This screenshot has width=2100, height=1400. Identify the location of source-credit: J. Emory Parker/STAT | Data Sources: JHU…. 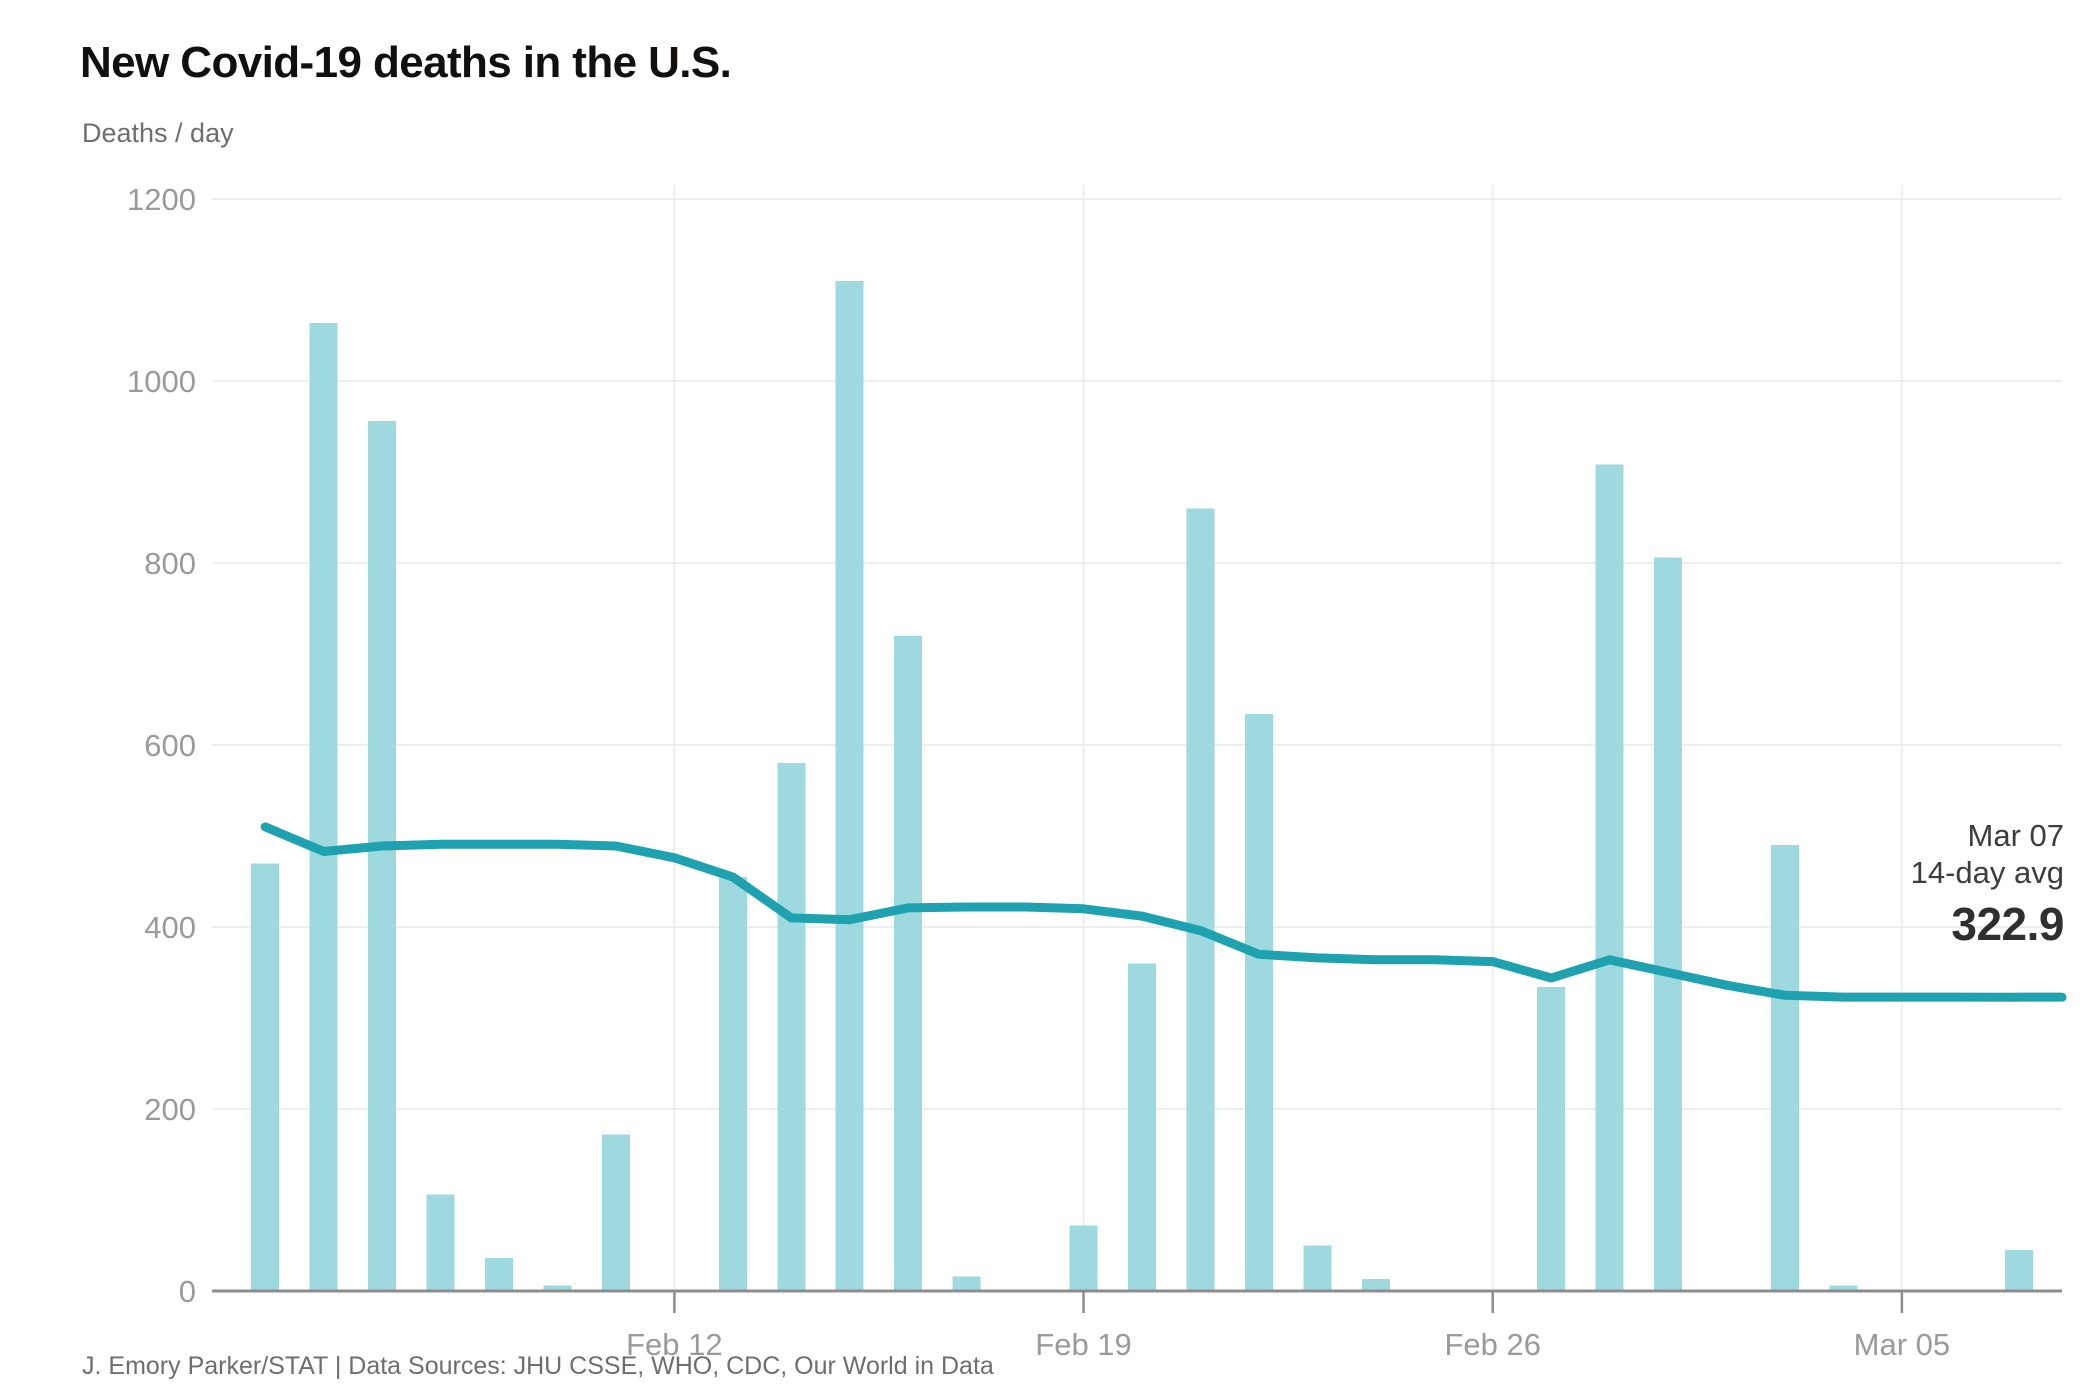
(538, 1366).